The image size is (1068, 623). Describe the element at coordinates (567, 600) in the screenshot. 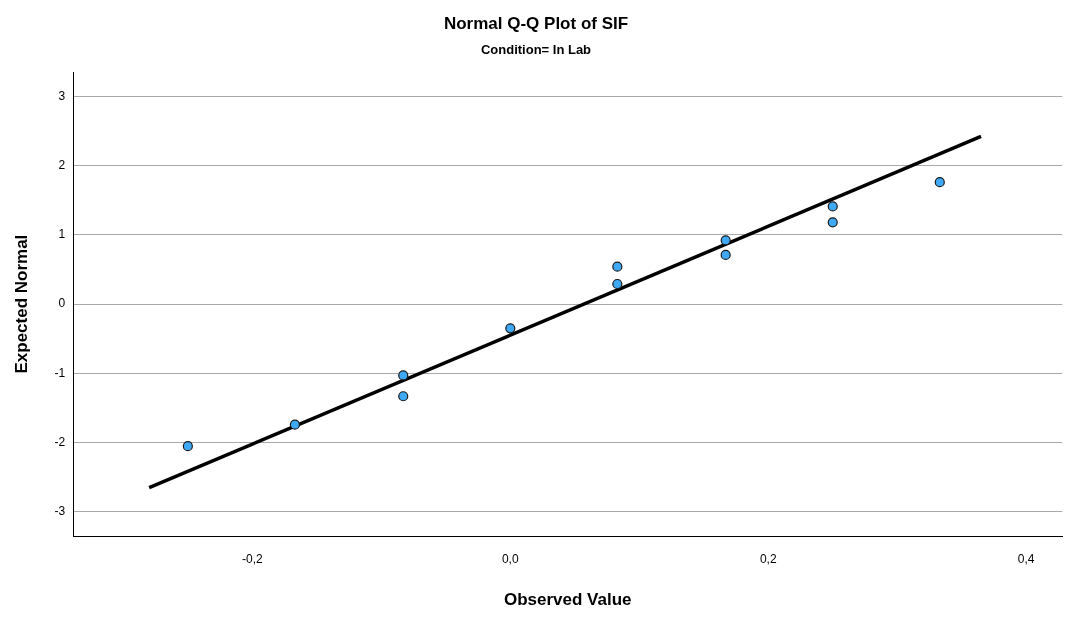

I see `x-axis-title: Observed Value` at that location.